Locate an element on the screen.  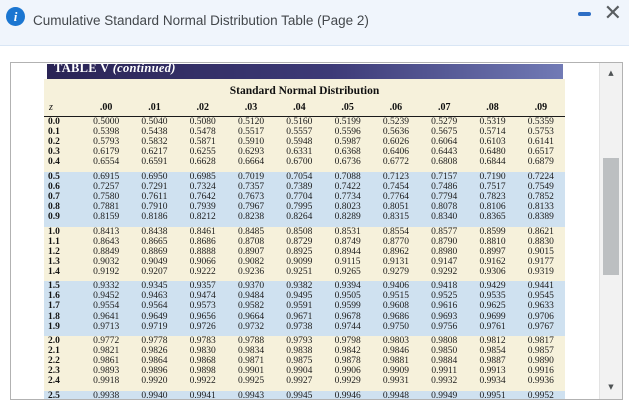
probability-cell: 0.9177 is located at coordinates (540, 261).